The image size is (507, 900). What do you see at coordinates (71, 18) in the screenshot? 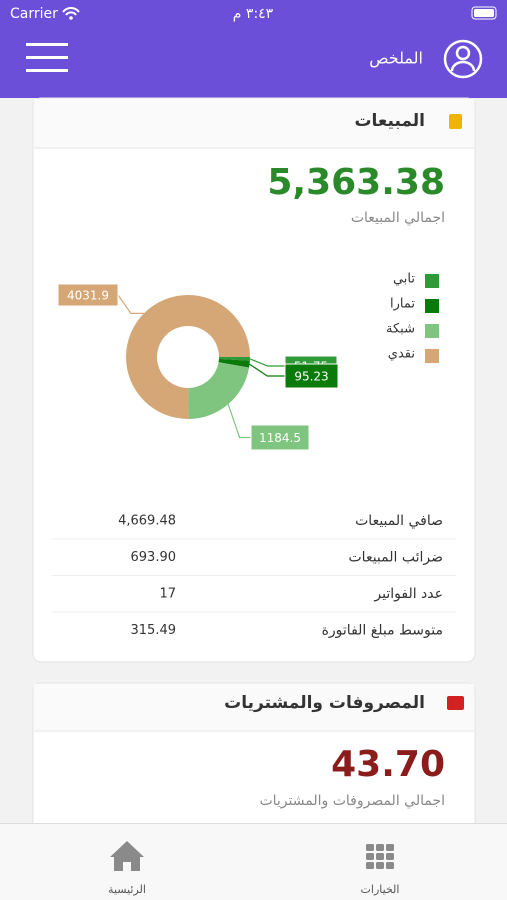
I see `wifi-dot` at bounding box center [71, 18].